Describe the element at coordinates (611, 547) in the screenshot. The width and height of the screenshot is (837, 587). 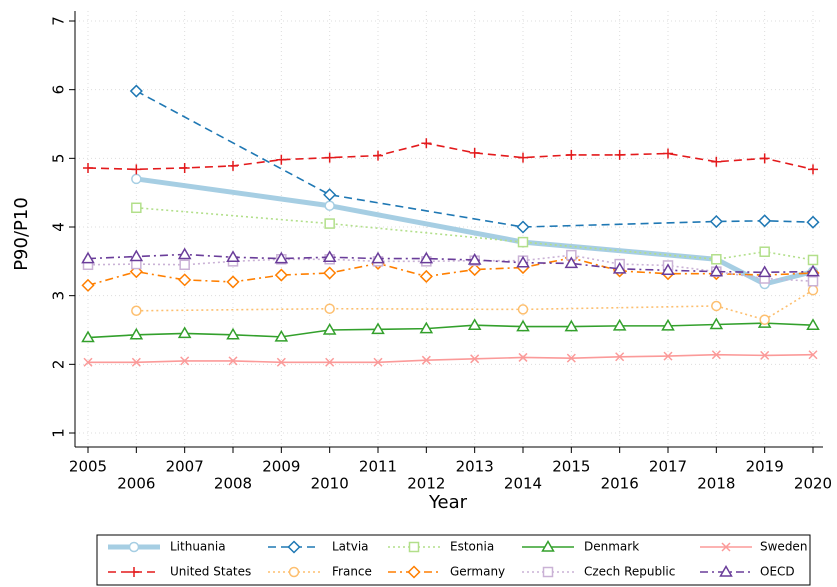
I see `legend-label: Denmark` at that location.